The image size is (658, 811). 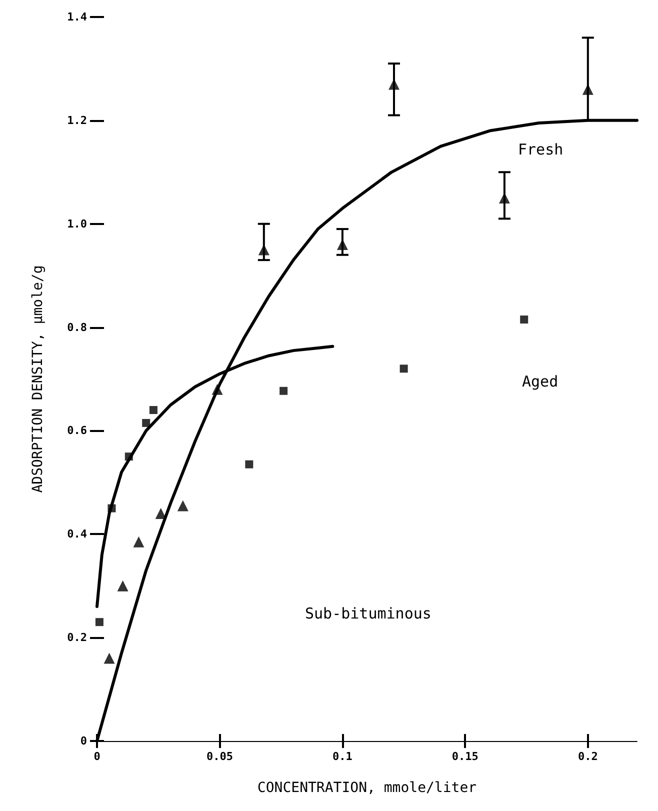 I want to click on y-tick-label: 1.2, so click(x=77, y=120).